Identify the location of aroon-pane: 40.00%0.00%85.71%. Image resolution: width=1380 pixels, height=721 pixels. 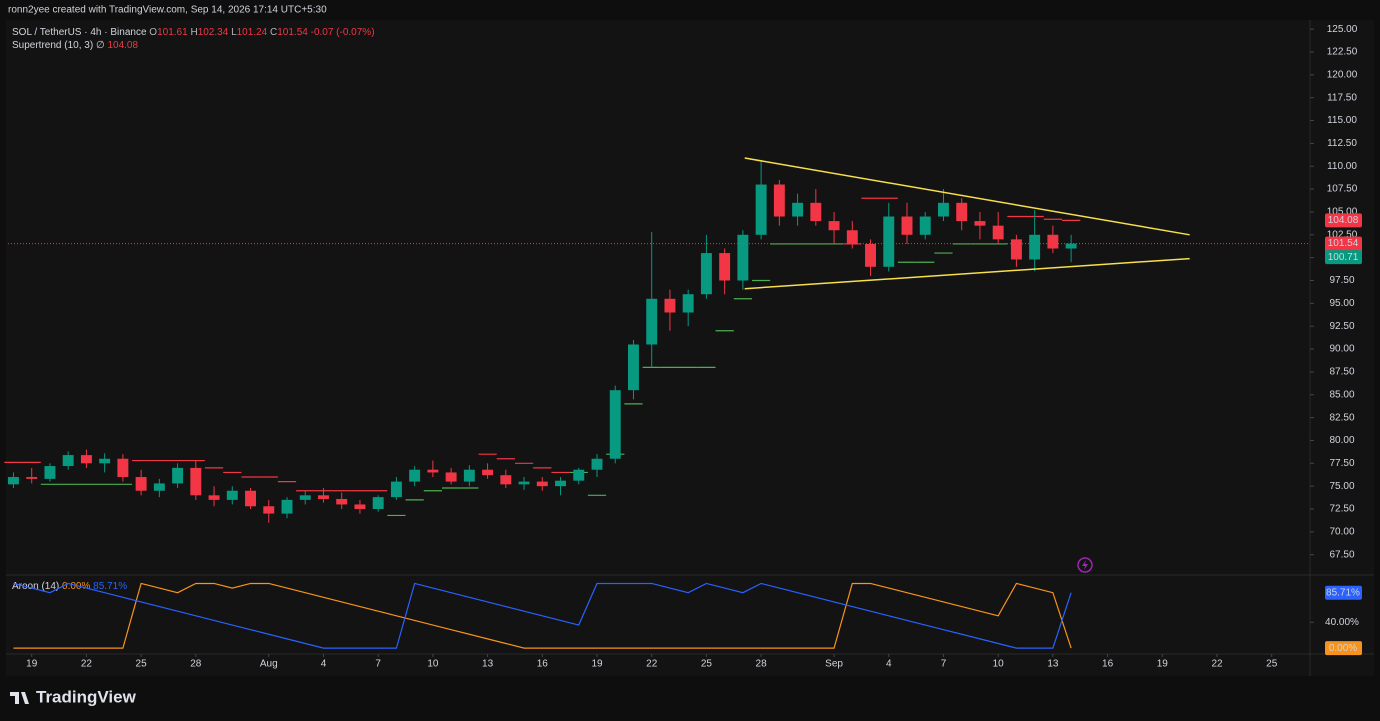
(687, 619).